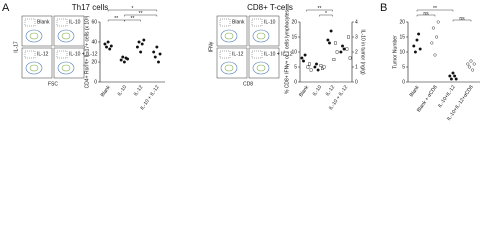  Describe the element at coordinates (363, 52) in the screenshot. I see `y2-axis-label: IL-10 in tumor (ng/g)` at that location.